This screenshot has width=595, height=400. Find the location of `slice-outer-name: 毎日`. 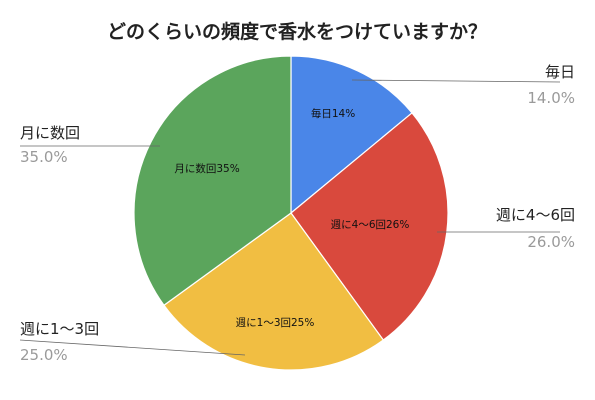

slice-outer-name: 毎日 is located at coordinates (560, 72).